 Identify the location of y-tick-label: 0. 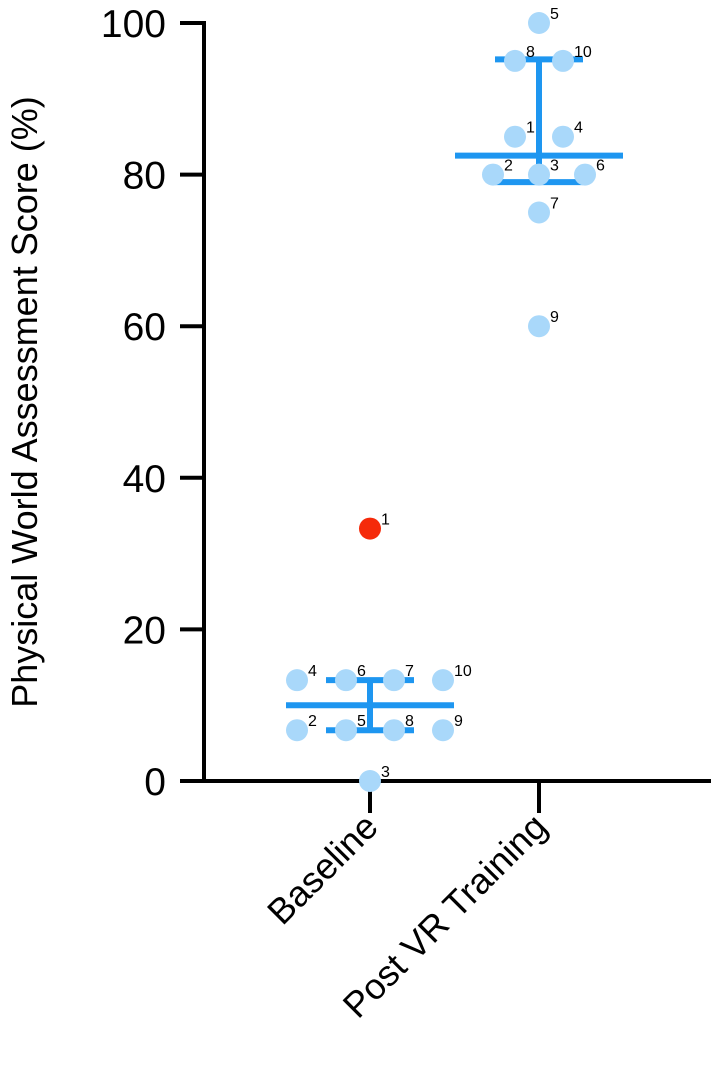
(155, 782).